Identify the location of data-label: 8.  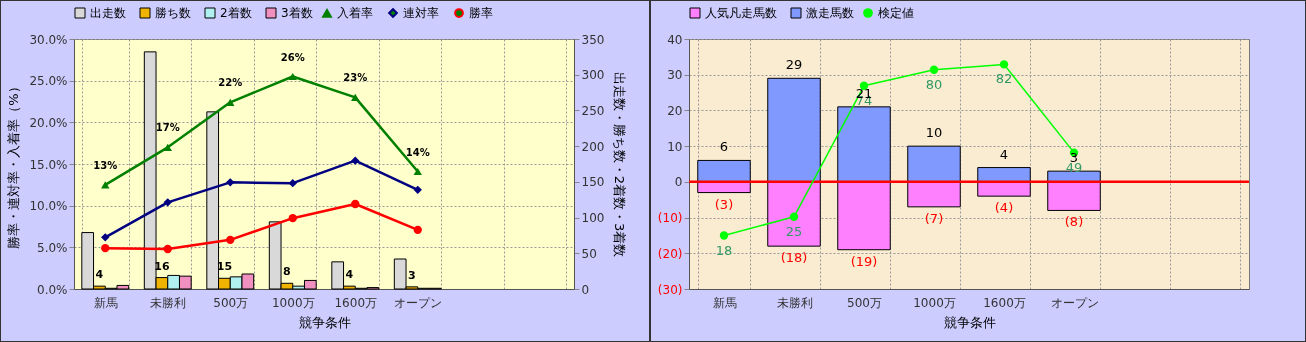
(287, 272).